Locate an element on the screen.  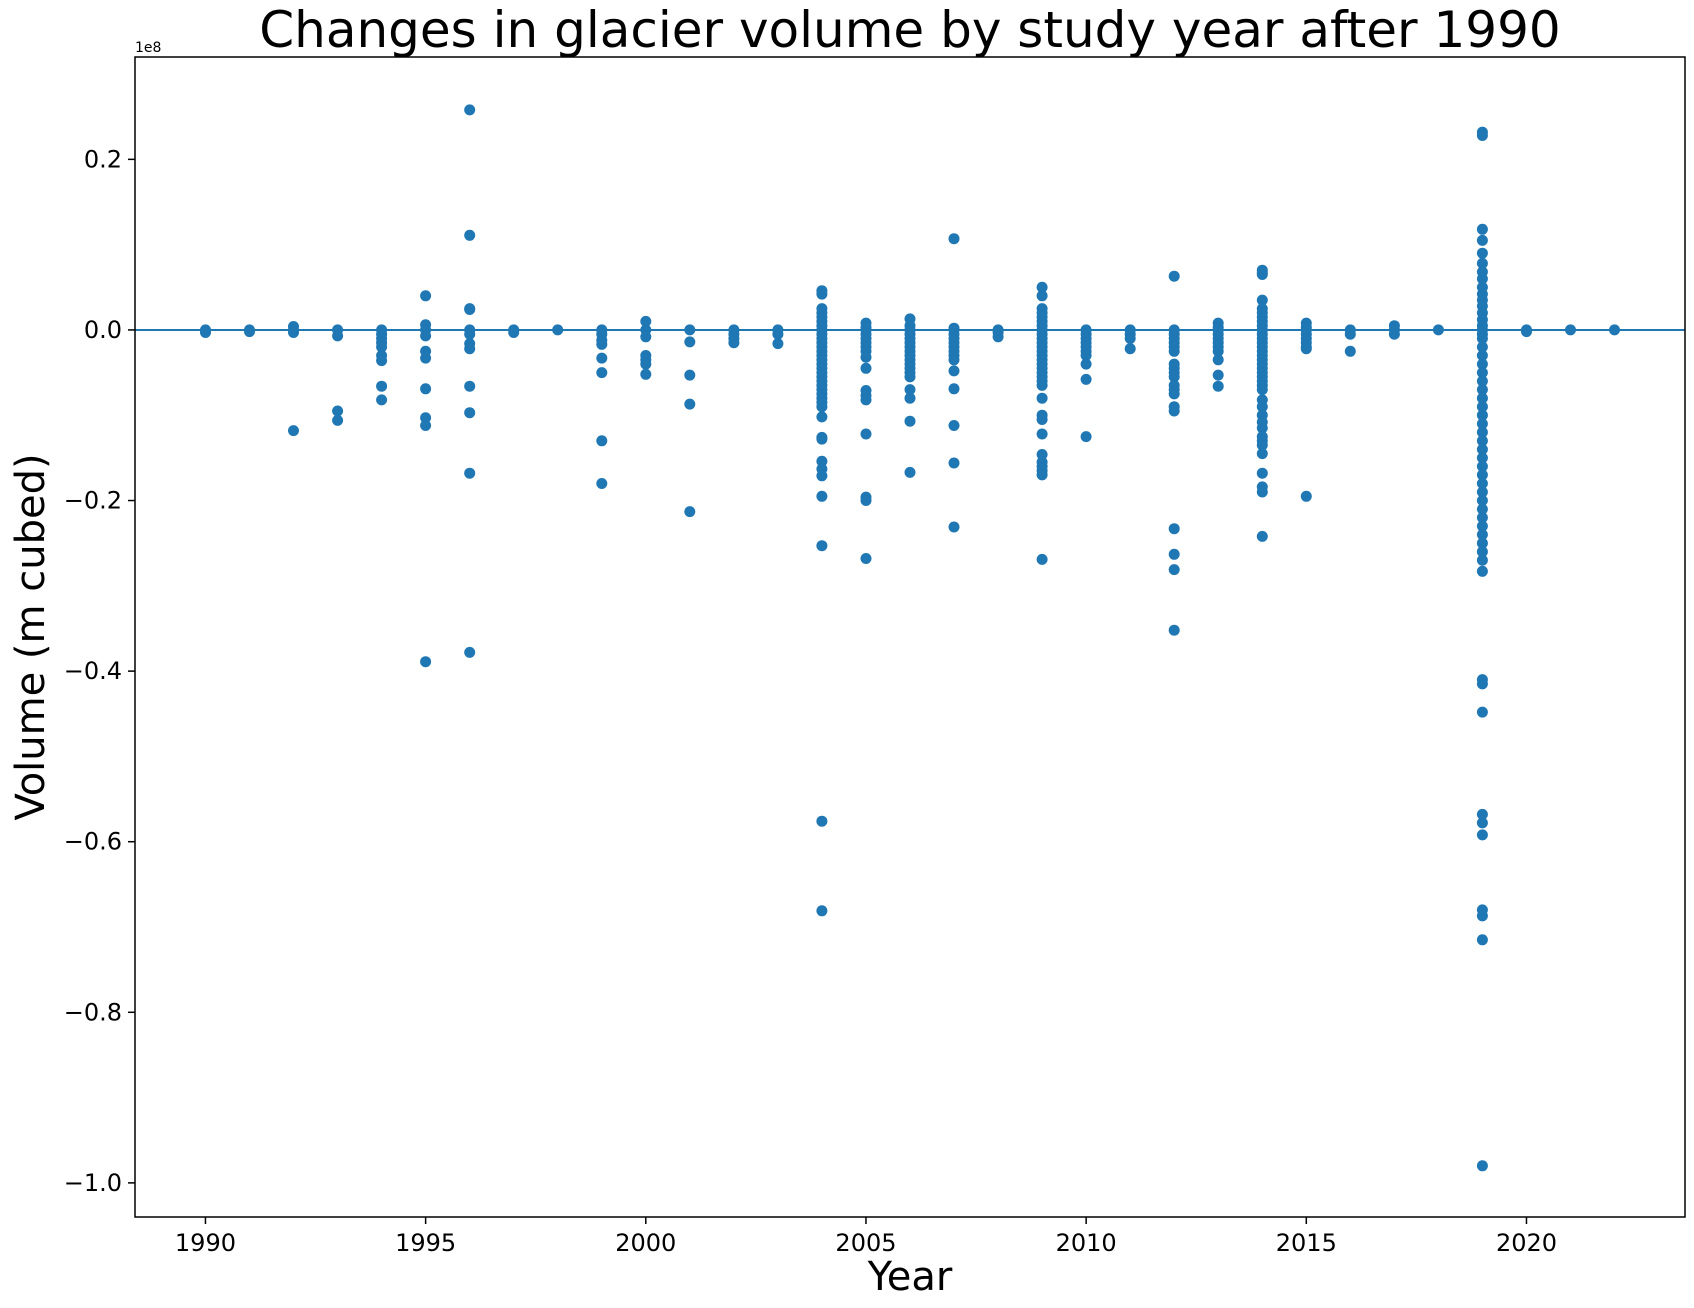
x-axis-label: Year is located at coordinates (910, 1277).